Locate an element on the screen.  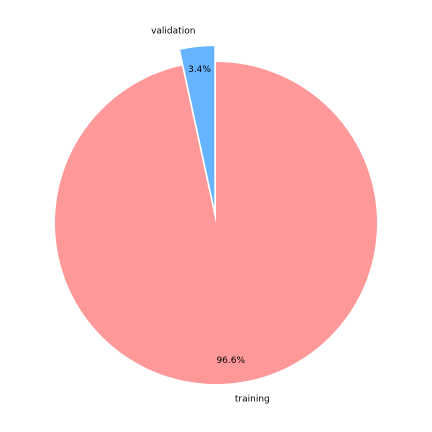
slice-percent-training: 96.6% is located at coordinates (230, 361).